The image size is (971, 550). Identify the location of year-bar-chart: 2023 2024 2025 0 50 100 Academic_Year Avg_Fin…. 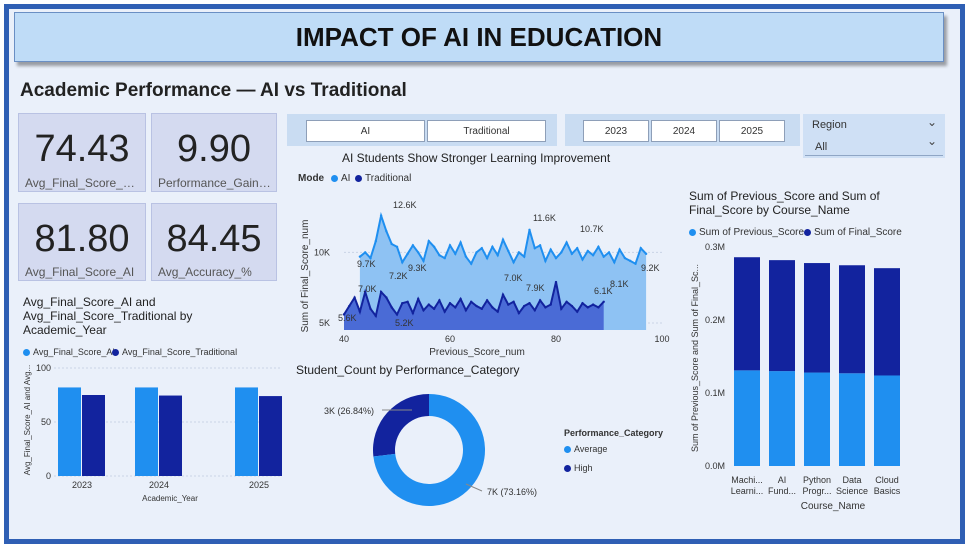
(153, 435).